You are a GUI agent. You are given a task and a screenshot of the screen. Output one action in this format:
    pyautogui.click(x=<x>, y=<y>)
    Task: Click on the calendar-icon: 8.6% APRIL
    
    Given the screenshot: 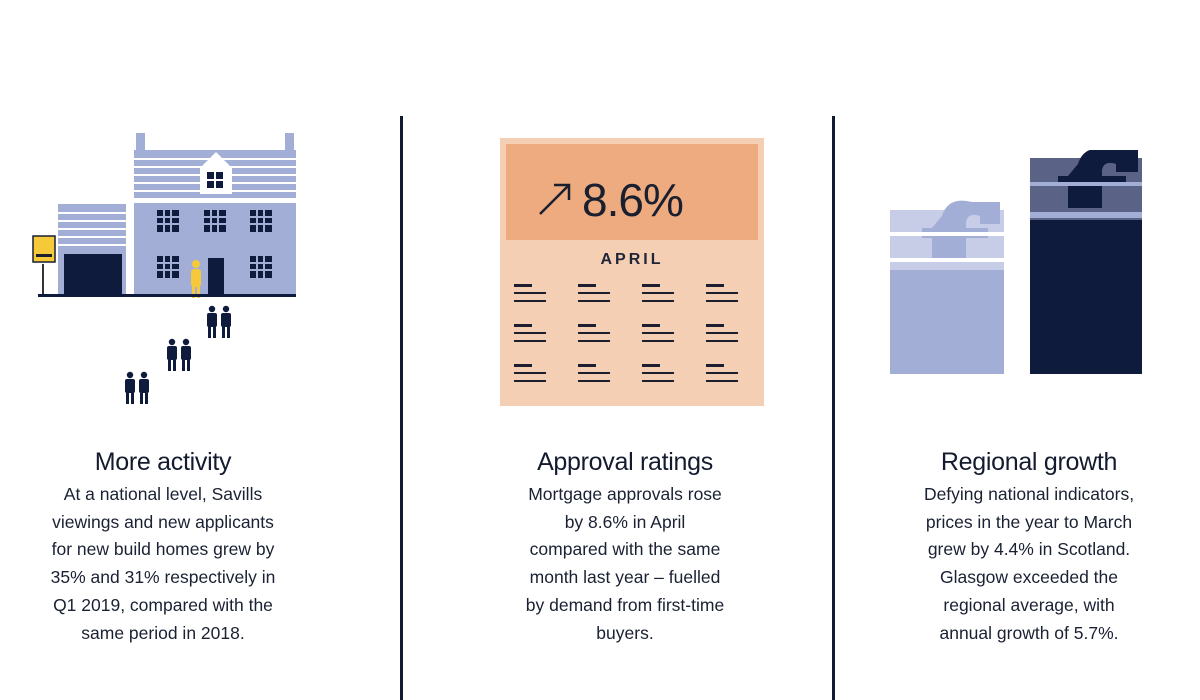 What is the action you would take?
    pyautogui.click(x=632, y=272)
    